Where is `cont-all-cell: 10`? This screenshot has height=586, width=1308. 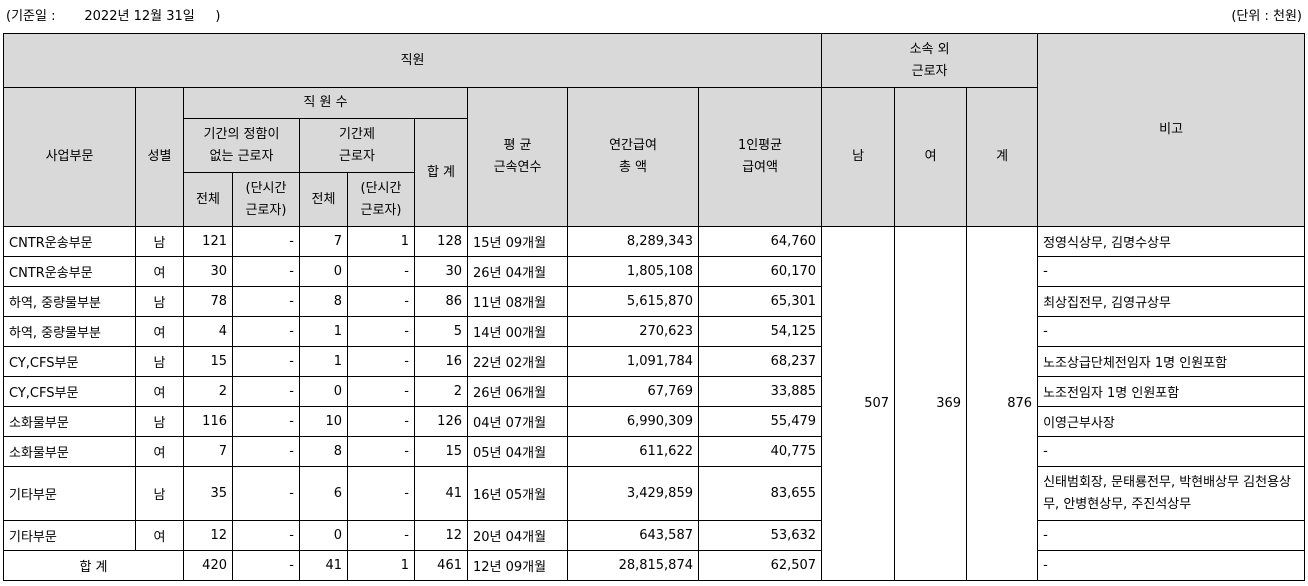
cont-all-cell: 10 is located at coordinates (323, 421).